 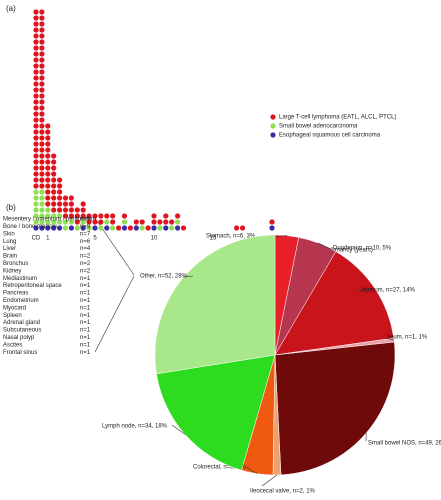 What do you see at coordinates (12, 271) in the screenshot?
I see `other-site-name: Kidney` at bounding box center [12, 271].